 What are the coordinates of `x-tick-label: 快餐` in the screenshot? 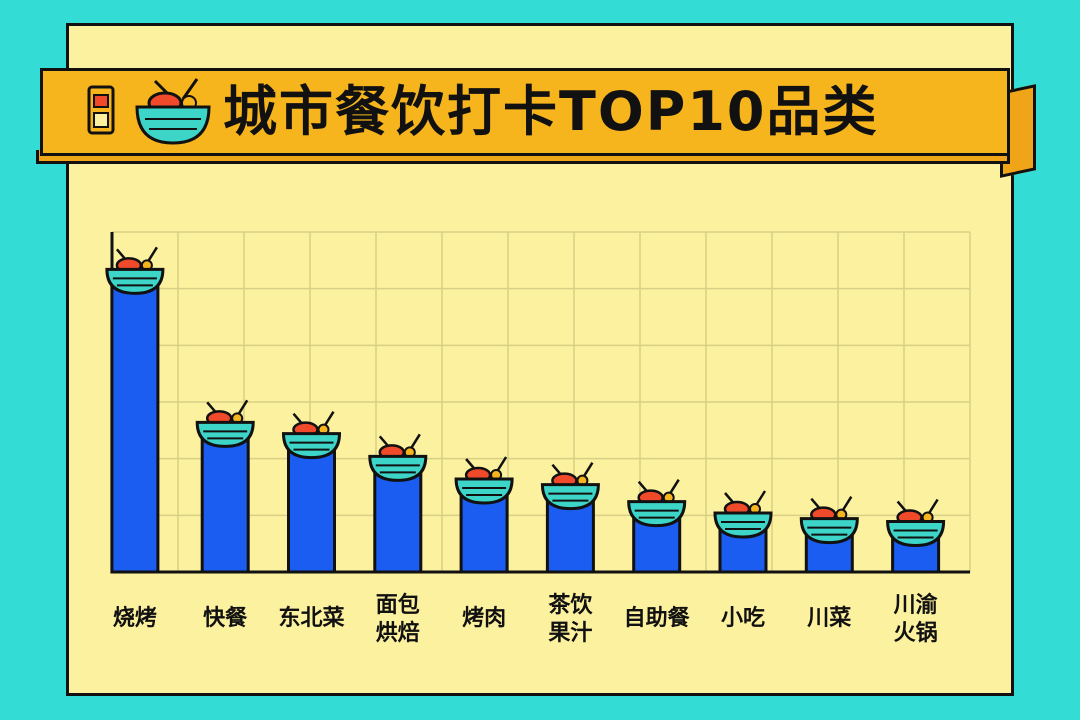 It's located at (225, 618).